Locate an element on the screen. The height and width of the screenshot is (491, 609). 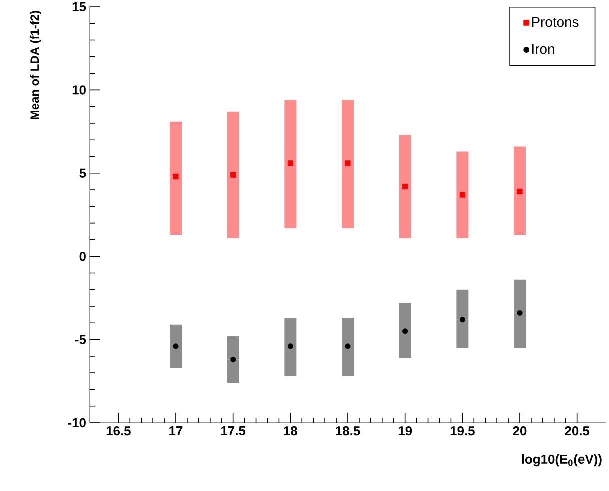
y-tick-label: 15 is located at coordinates (79, 7).